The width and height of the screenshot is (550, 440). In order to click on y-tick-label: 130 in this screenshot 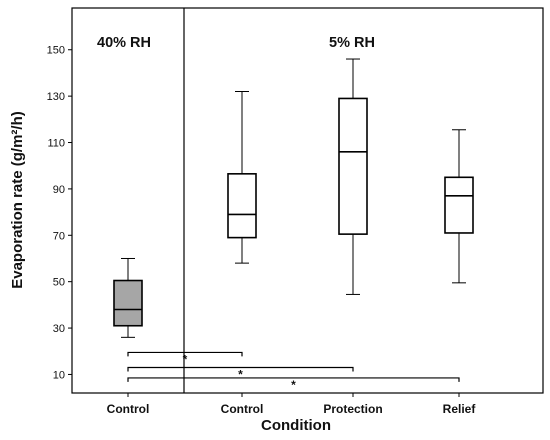, I will do `click(56, 97)`.